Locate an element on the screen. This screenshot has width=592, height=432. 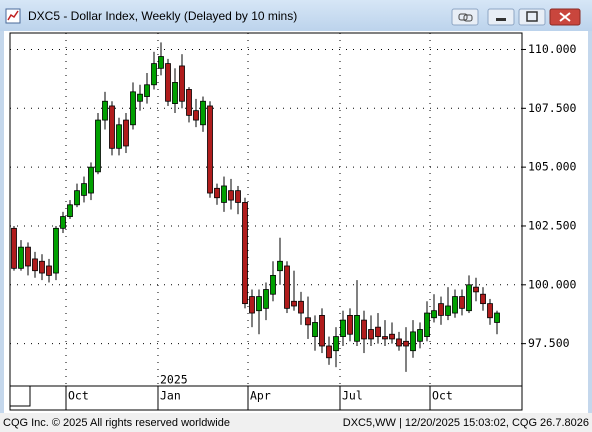
y-tick-label: 100.000 is located at coordinates (552, 284).